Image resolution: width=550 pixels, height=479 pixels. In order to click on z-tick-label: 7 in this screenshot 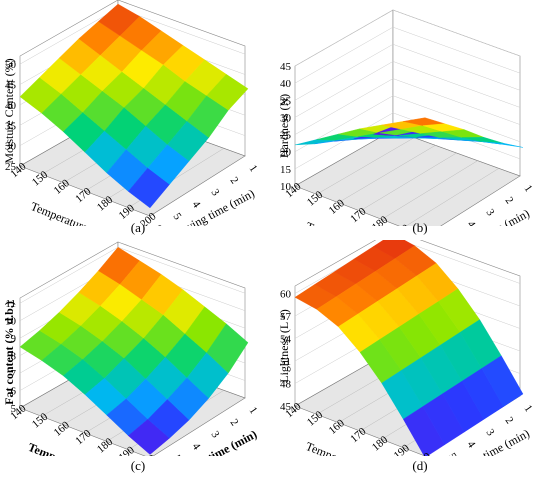, I will do `click(14, 374)`.